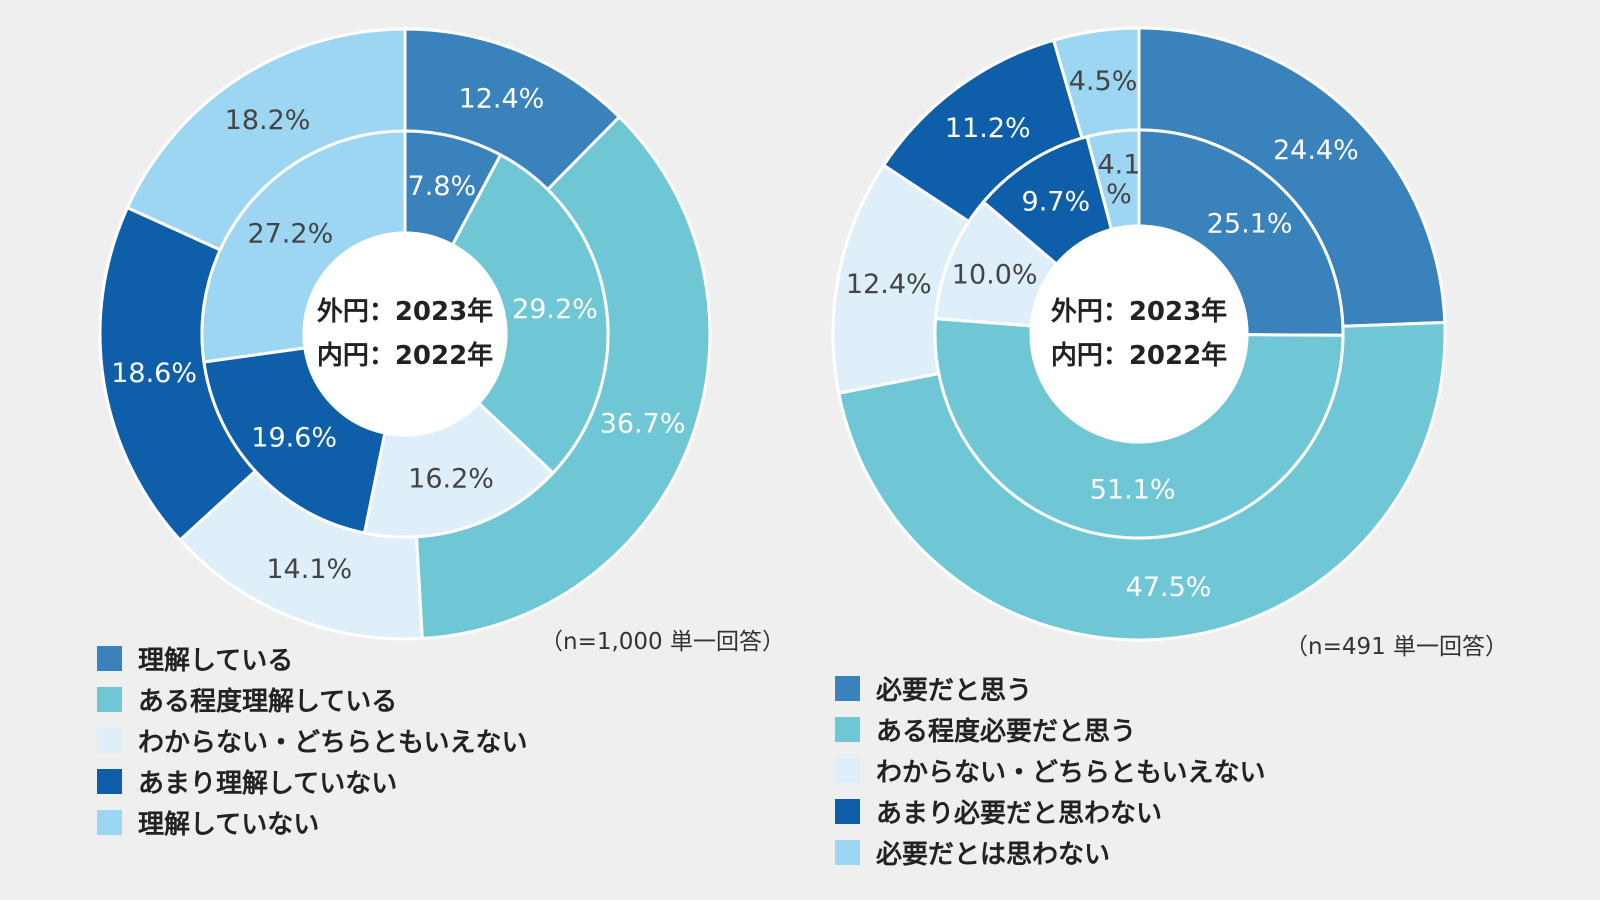  What do you see at coordinates (312, 658) in the screenshot?
I see `legend-item: 理解している` at bounding box center [312, 658].